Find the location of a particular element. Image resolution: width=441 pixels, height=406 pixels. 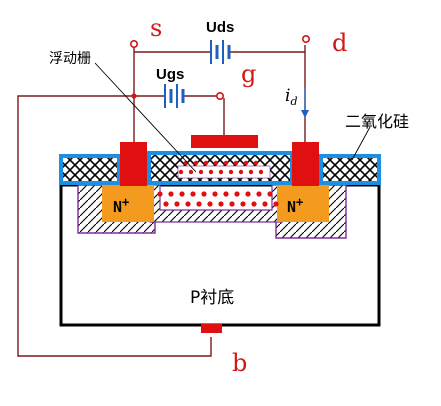

floating-gate-pointer is located at coordinates (145, 117).